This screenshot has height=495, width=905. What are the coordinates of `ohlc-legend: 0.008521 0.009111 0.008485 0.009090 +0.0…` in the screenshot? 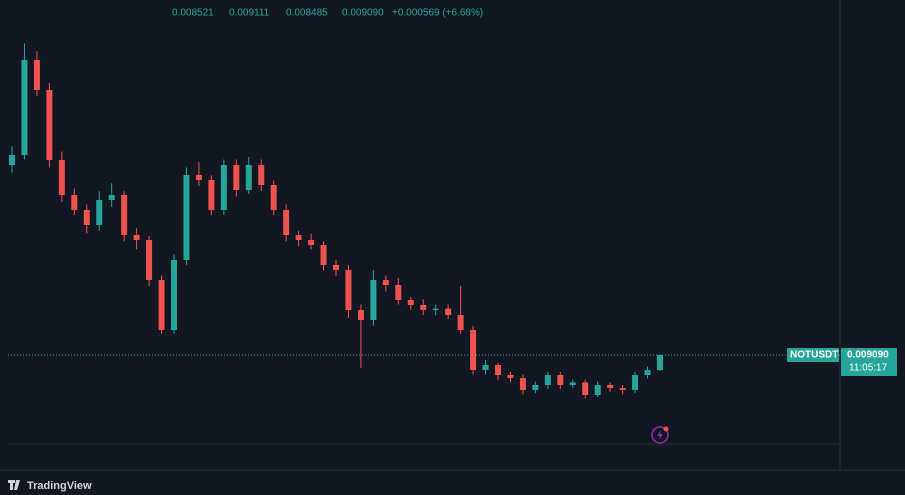 It's located at (327, 13).